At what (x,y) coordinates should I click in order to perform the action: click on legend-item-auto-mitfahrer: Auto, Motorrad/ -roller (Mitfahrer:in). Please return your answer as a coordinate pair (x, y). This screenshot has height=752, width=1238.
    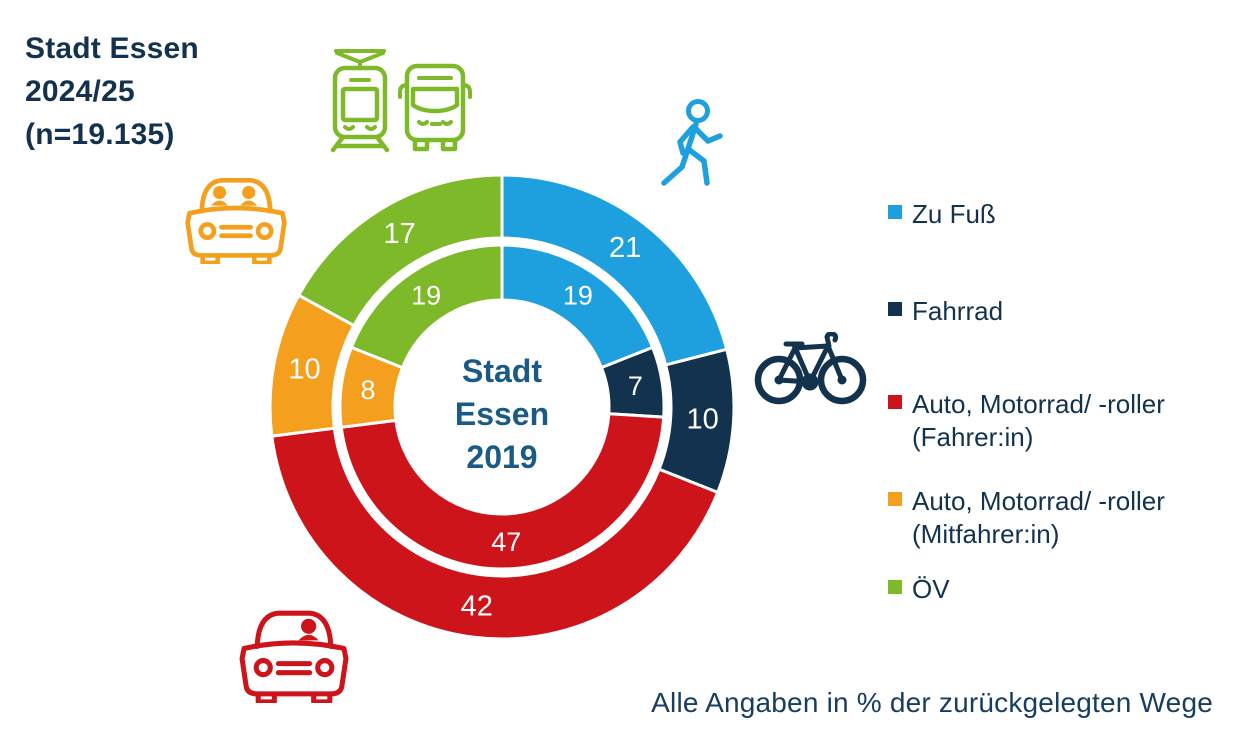
    Looking at the image, I should click on (1026, 518).